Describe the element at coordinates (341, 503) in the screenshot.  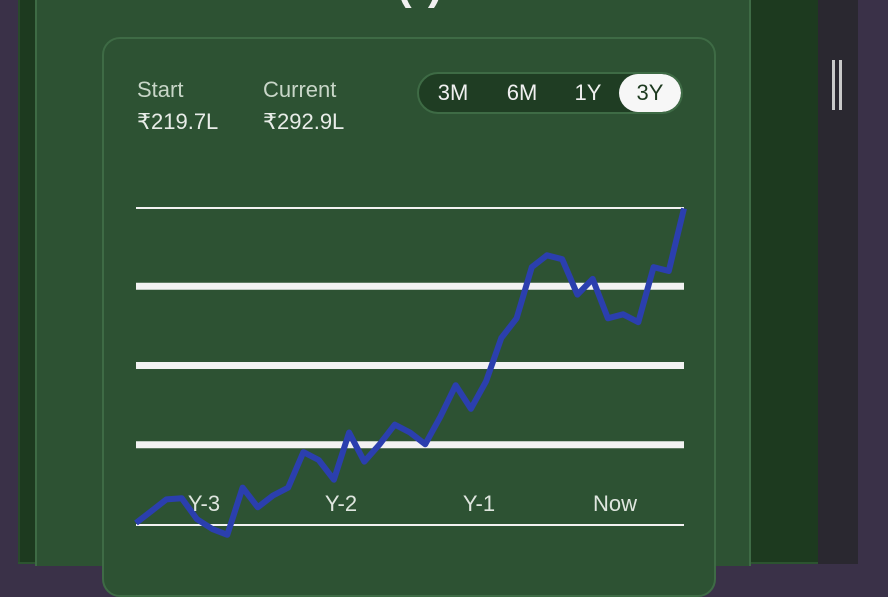
I see `x-tick-label: Y-2` at that location.